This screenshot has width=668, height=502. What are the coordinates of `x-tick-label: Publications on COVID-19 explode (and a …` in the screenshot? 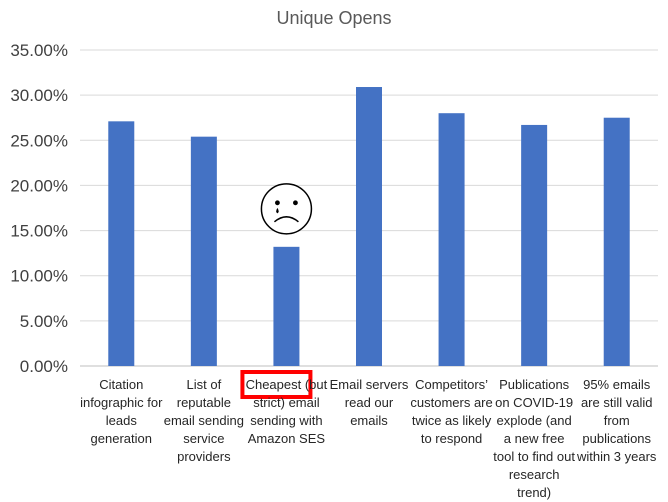 It's located at (534, 438).